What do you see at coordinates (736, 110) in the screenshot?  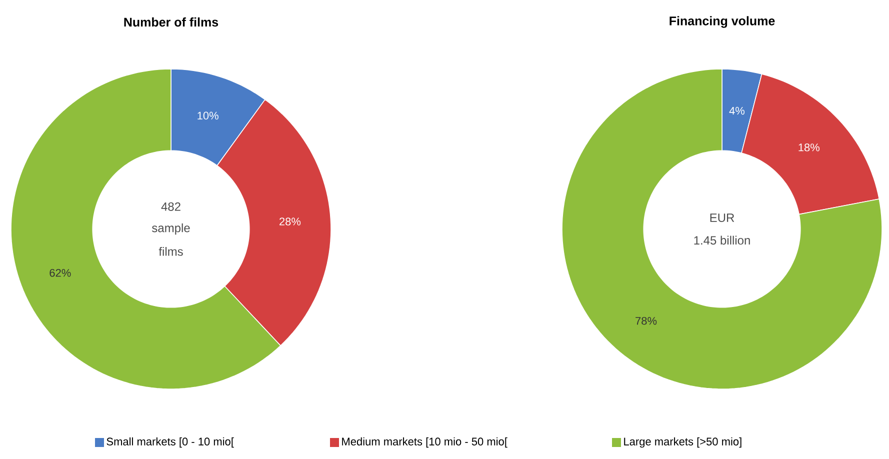 I see `data-label: 4%` at bounding box center [736, 110].